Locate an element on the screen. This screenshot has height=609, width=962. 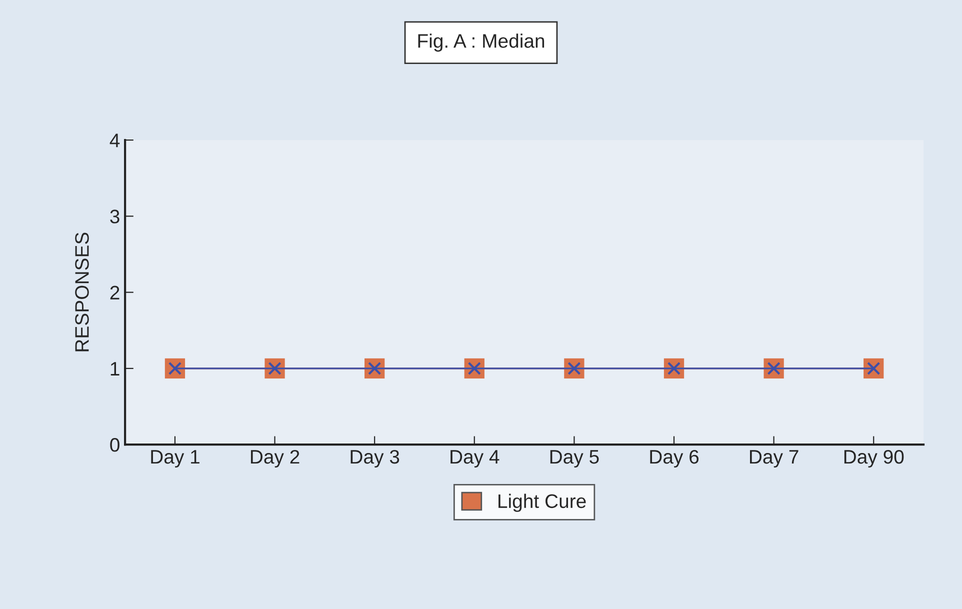
x-tick-label: Day 5 is located at coordinates (574, 459).